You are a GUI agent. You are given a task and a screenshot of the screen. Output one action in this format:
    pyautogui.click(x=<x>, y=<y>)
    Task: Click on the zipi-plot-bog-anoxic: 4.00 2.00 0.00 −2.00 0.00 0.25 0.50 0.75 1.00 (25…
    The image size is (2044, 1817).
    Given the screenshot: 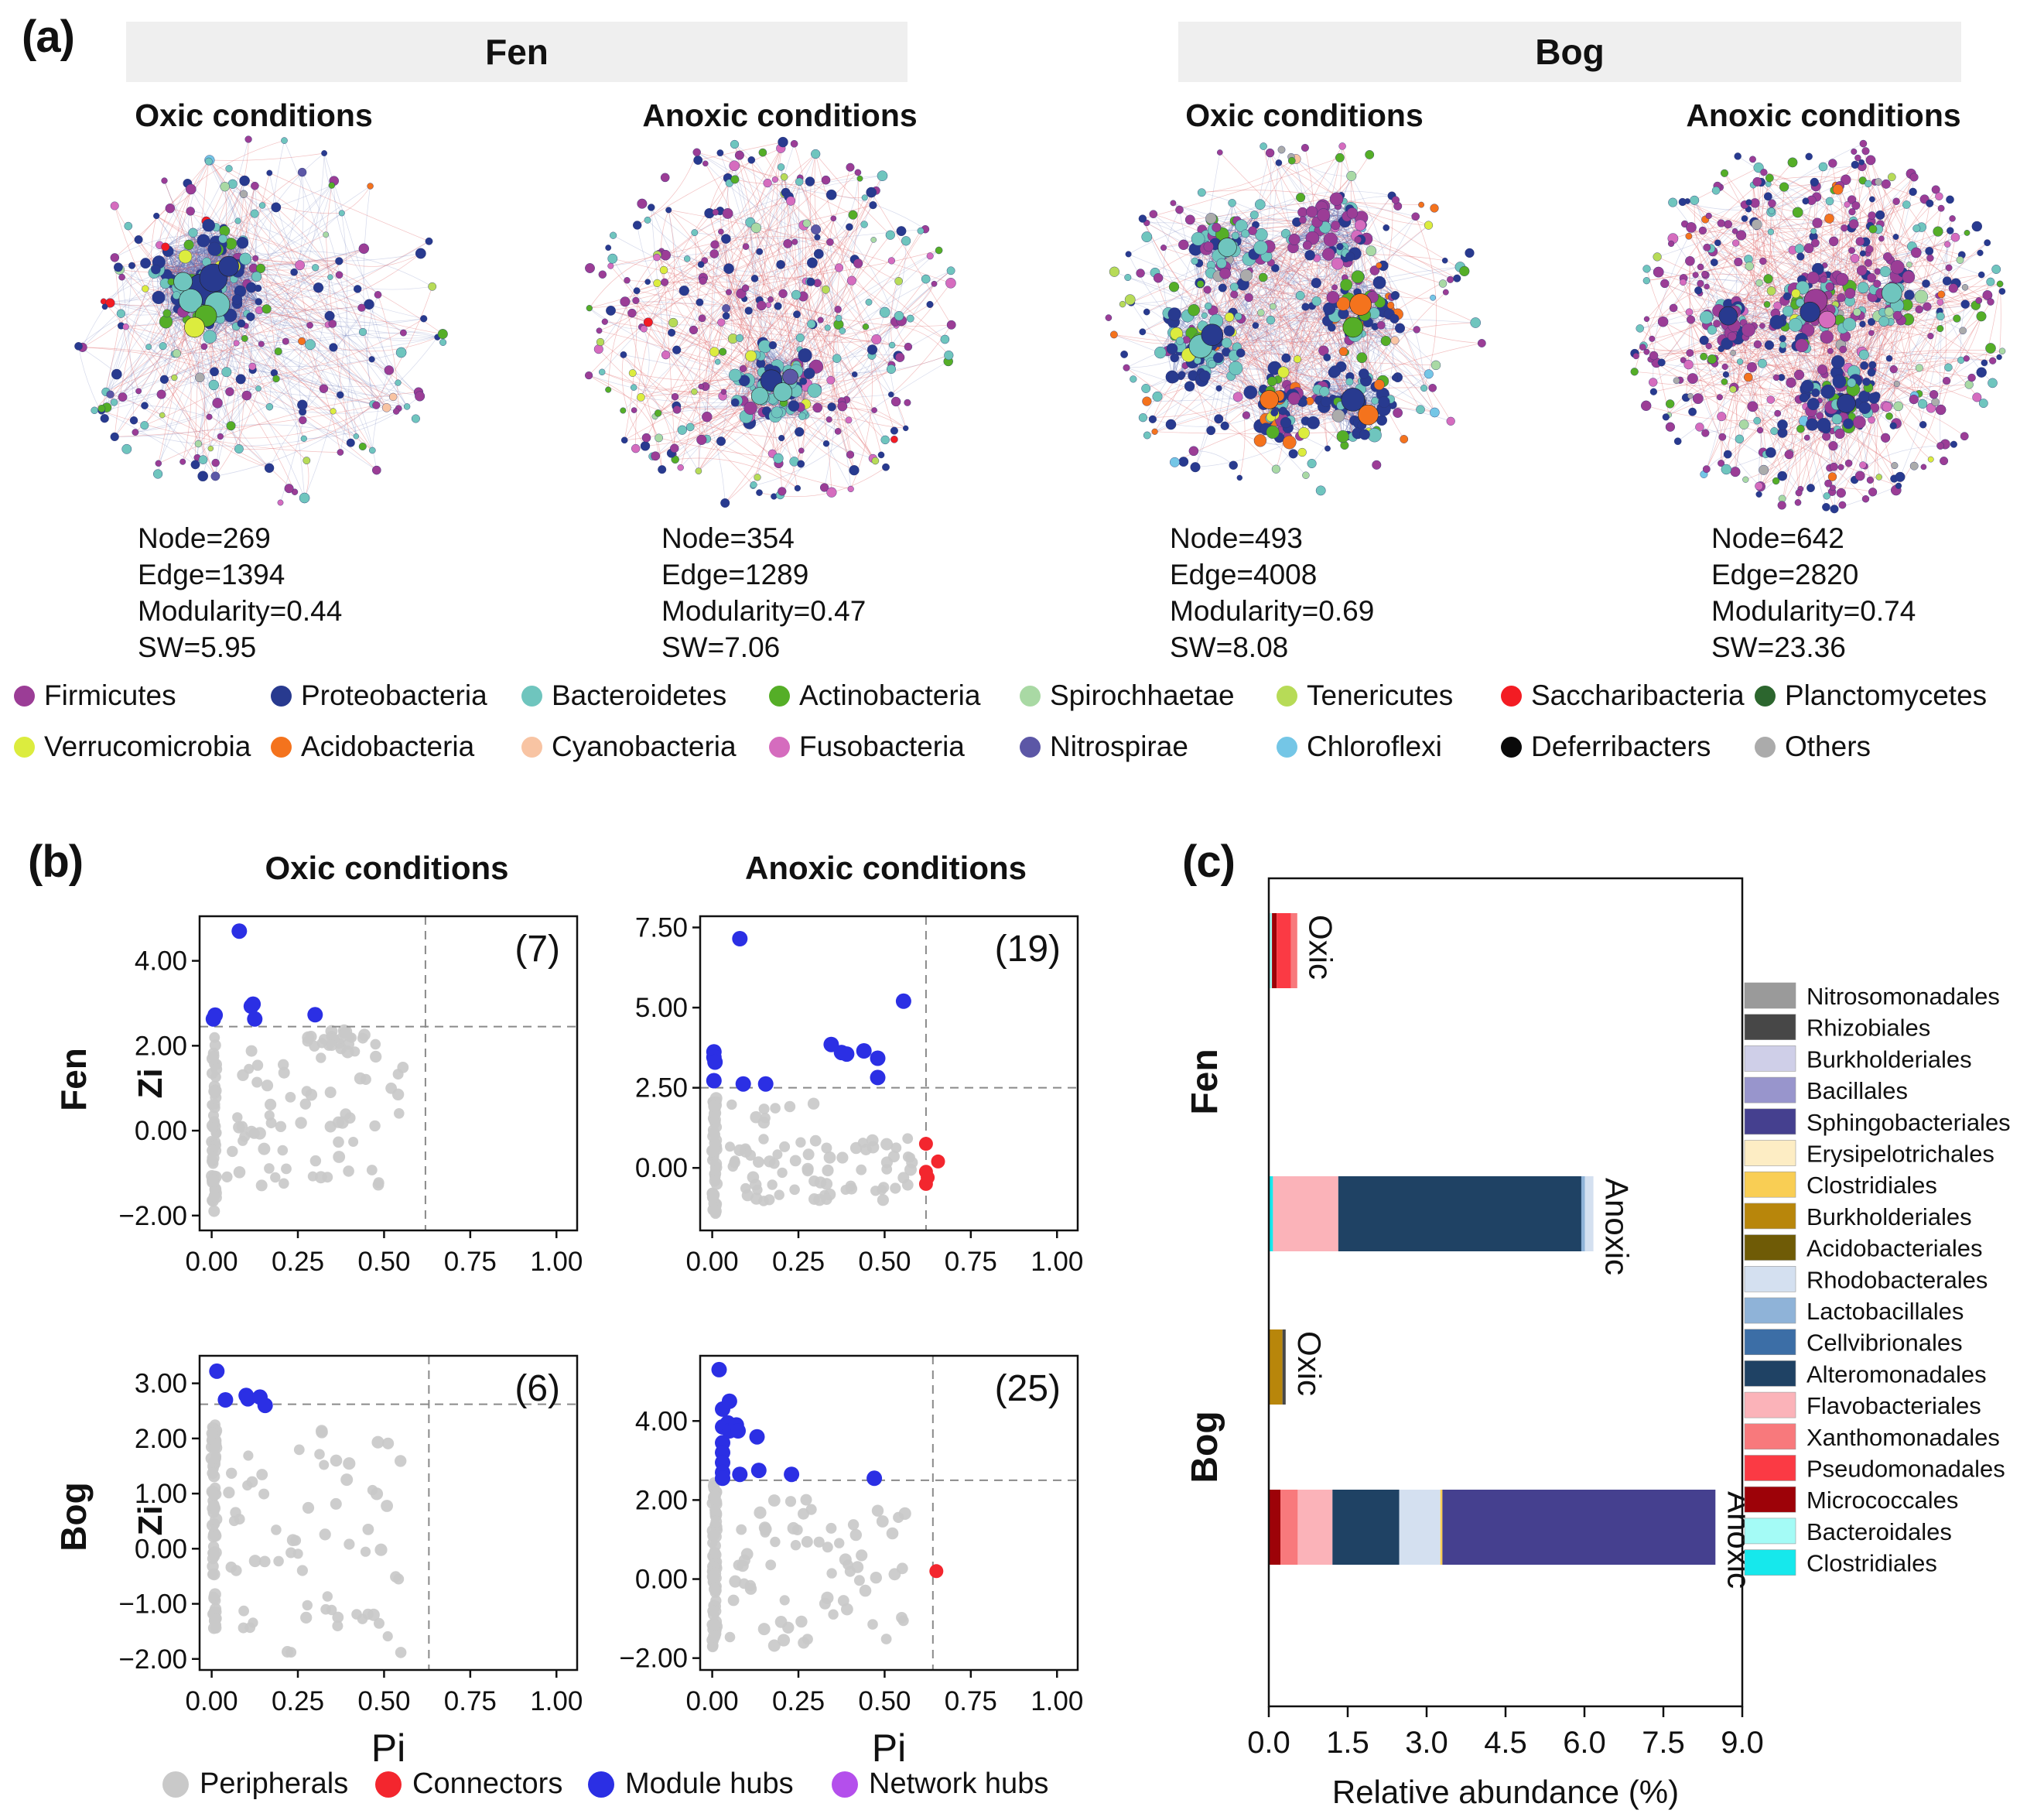 What is the action you would take?
    pyautogui.click(x=841, y=1563)
    